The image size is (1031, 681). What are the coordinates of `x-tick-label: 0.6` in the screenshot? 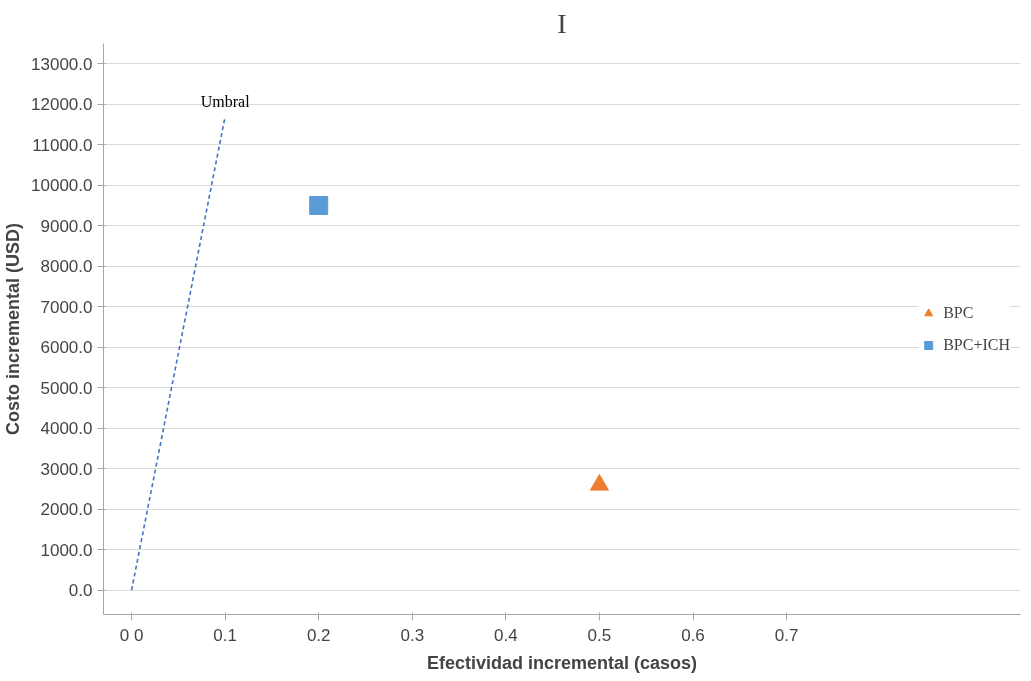 It's located at (693, 635).